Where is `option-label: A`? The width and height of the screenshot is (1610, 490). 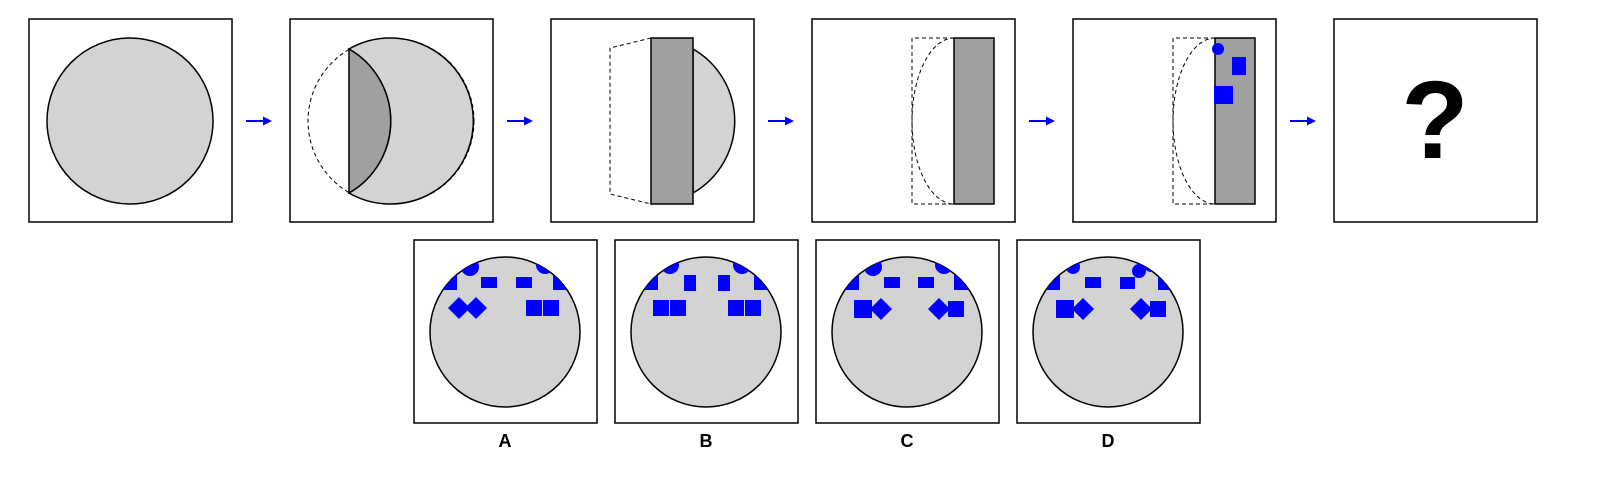 option-label: A is located at coordinates (505, 441).